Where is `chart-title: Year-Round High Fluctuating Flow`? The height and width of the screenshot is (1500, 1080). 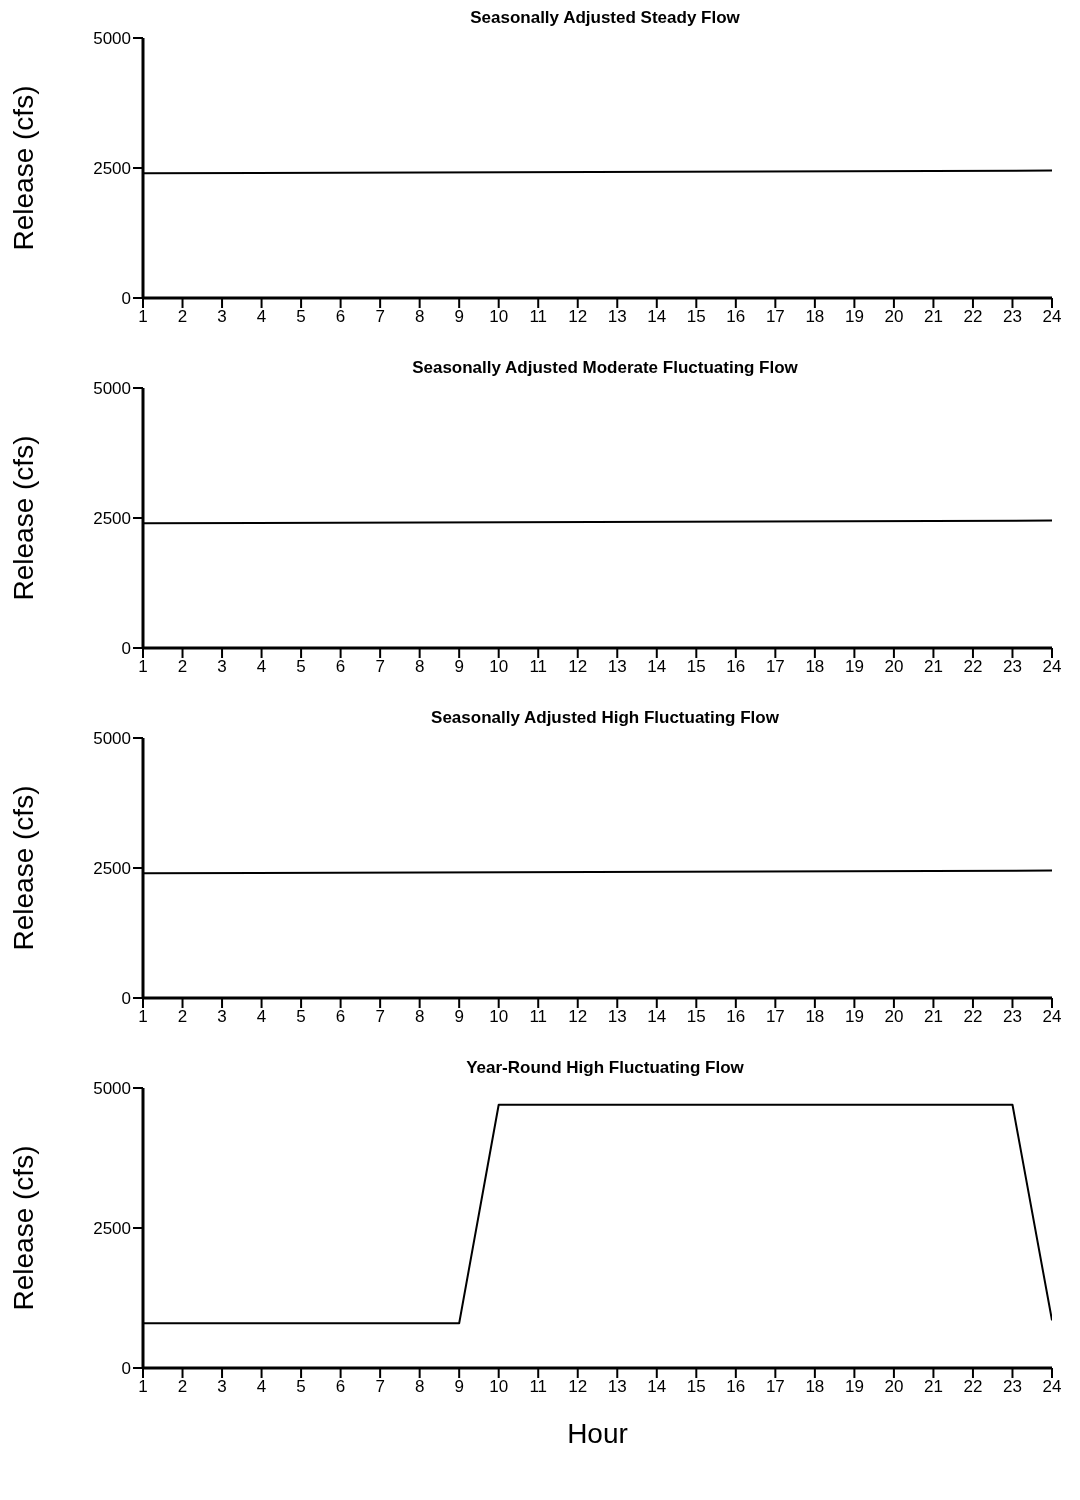 chart-title: Year-Round High Fluctuating Flow is located at coordinates (605, 1068).